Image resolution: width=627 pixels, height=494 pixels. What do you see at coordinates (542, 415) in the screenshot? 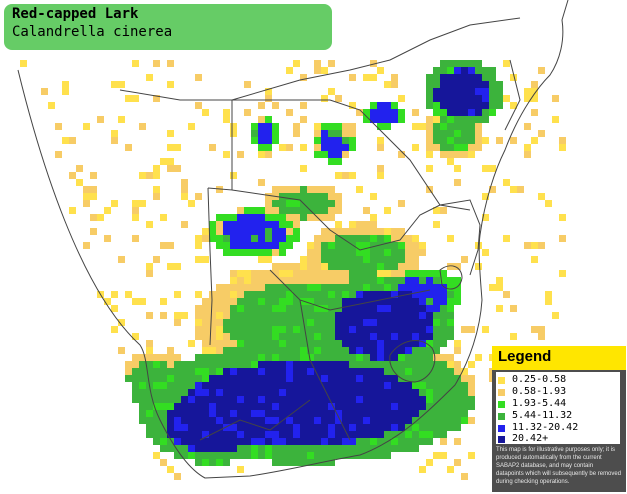
I see `legend-label: 5.44-11.32` at bounding box center [542, 415].